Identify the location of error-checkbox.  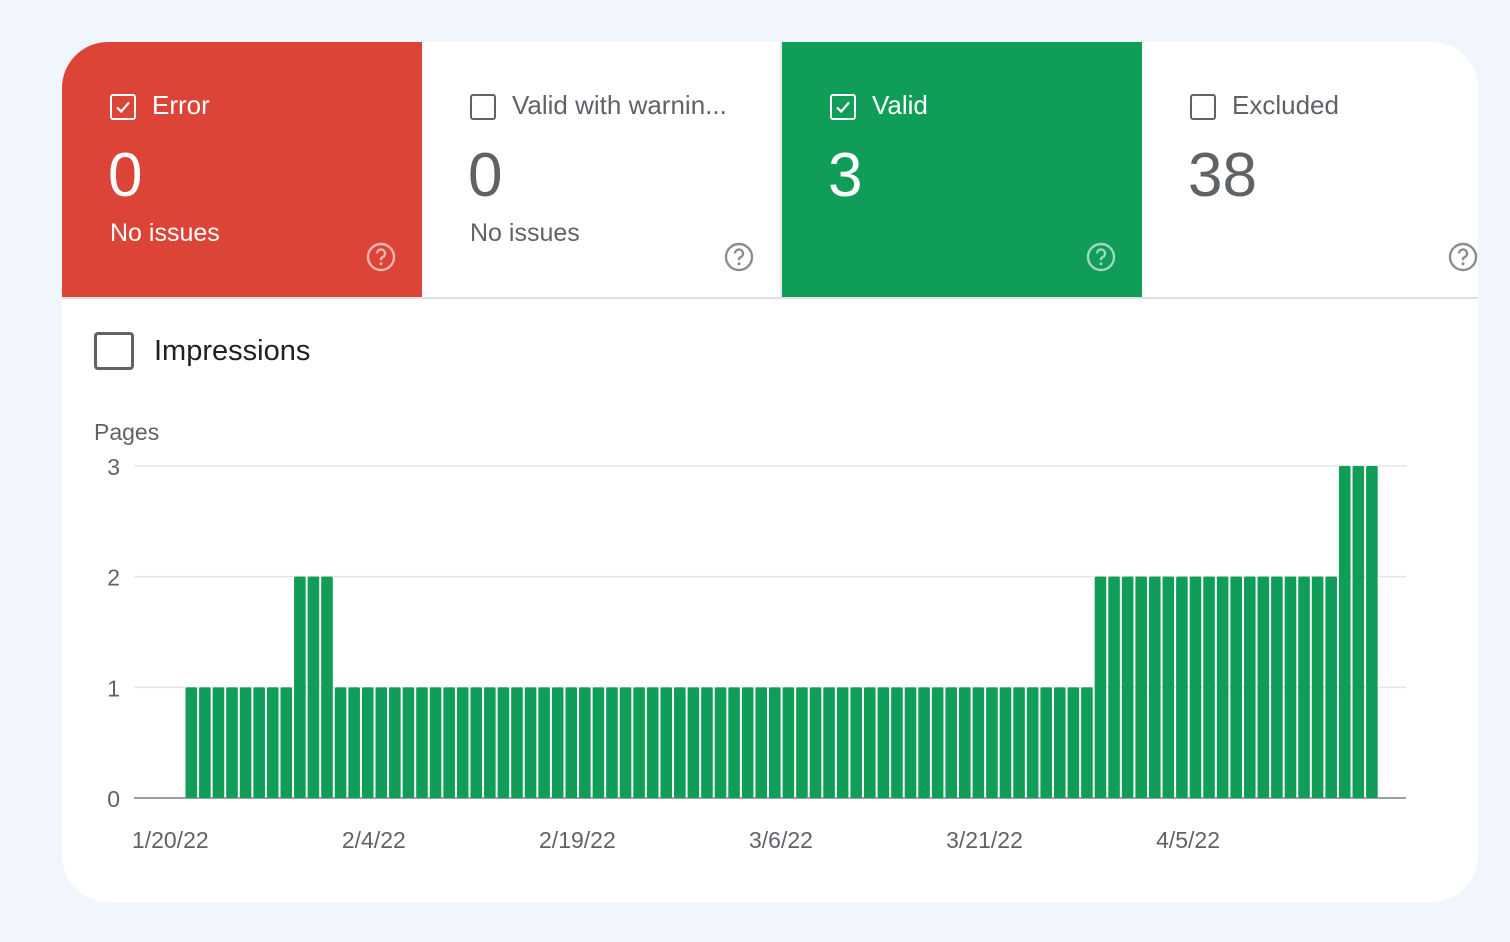
(123, 107).